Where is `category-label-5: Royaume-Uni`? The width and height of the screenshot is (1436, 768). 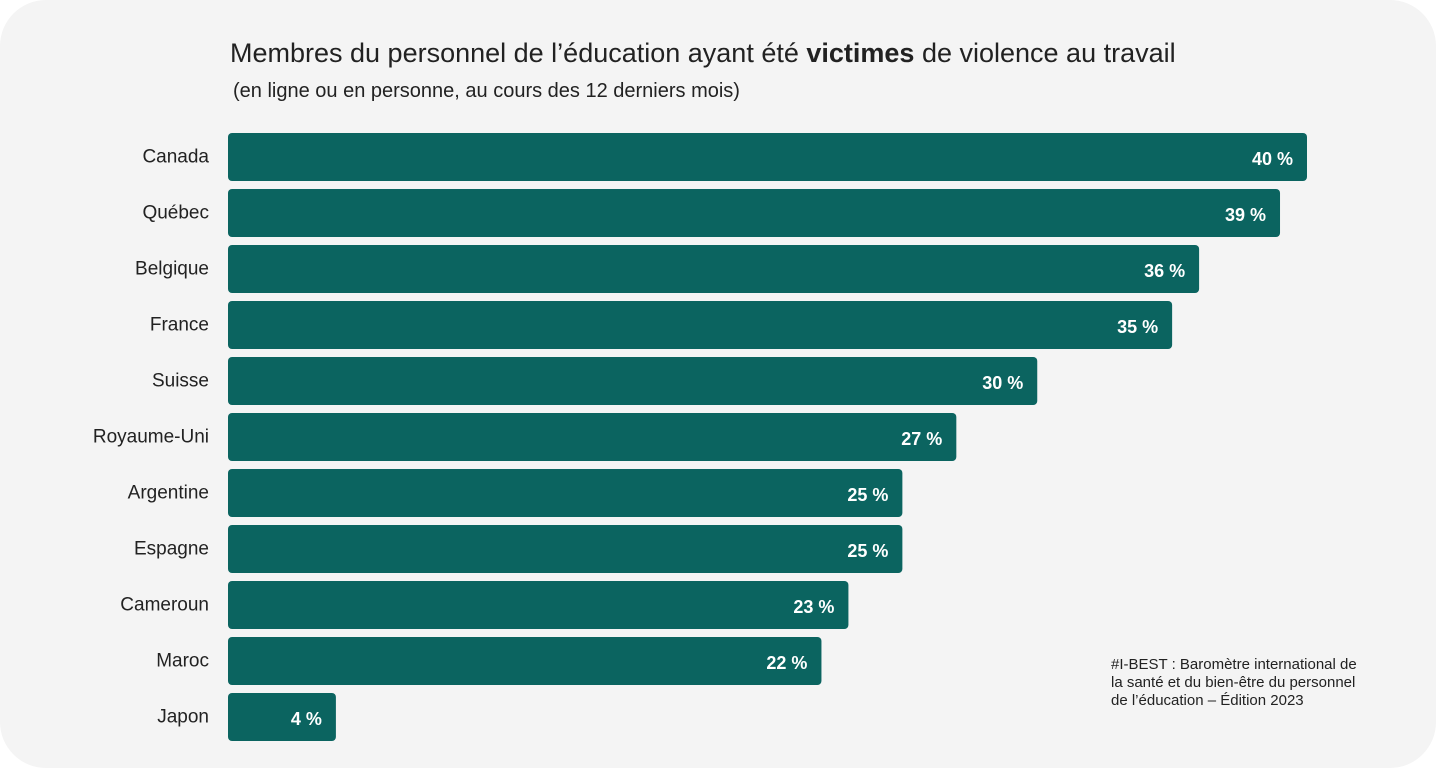
category-label-5: Royaume-Uni is located at coordinates (151, 437).